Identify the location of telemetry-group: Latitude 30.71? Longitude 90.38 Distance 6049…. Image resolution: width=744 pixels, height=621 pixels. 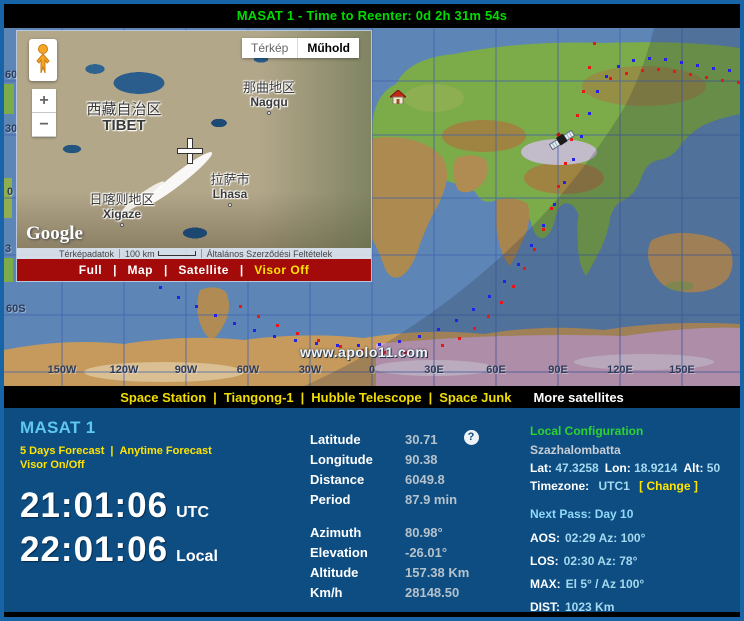
(419, 470).